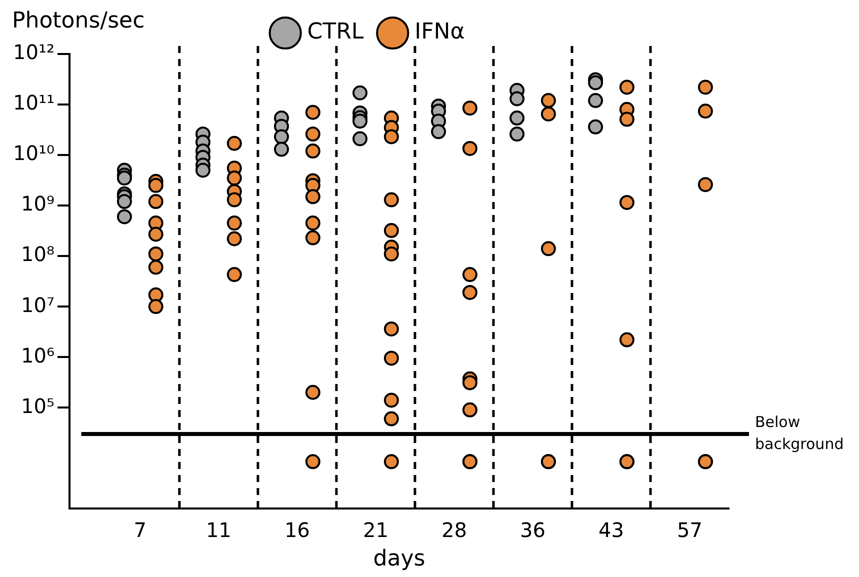 This screenshot has height=577, width=859. What do you see at coordinates (37, 204) in the screenshot?
I see `y-tick-label: 10⁹` at bounding box center [37, 204].